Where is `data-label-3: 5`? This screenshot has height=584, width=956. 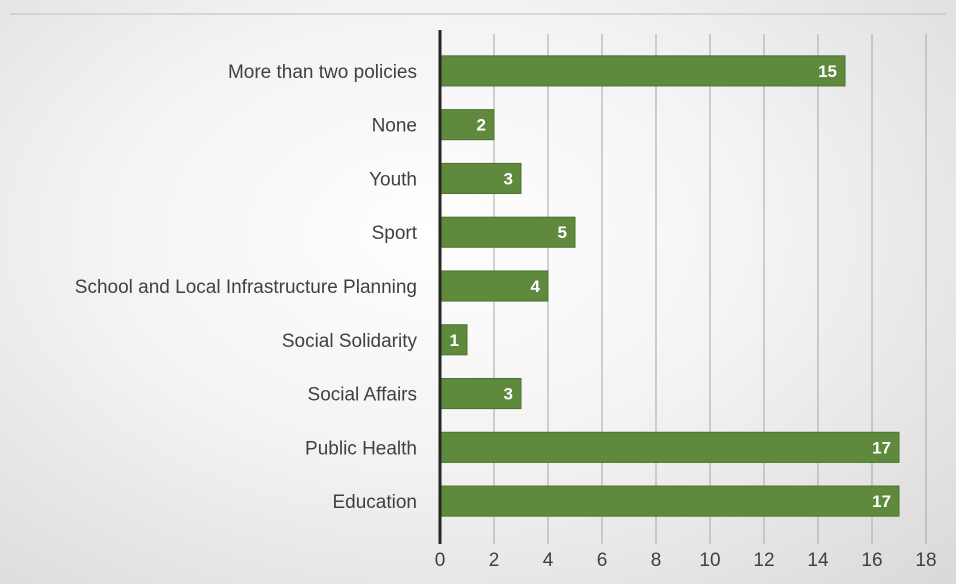 data-label-3: 5 is located at coordinates (562, 232).